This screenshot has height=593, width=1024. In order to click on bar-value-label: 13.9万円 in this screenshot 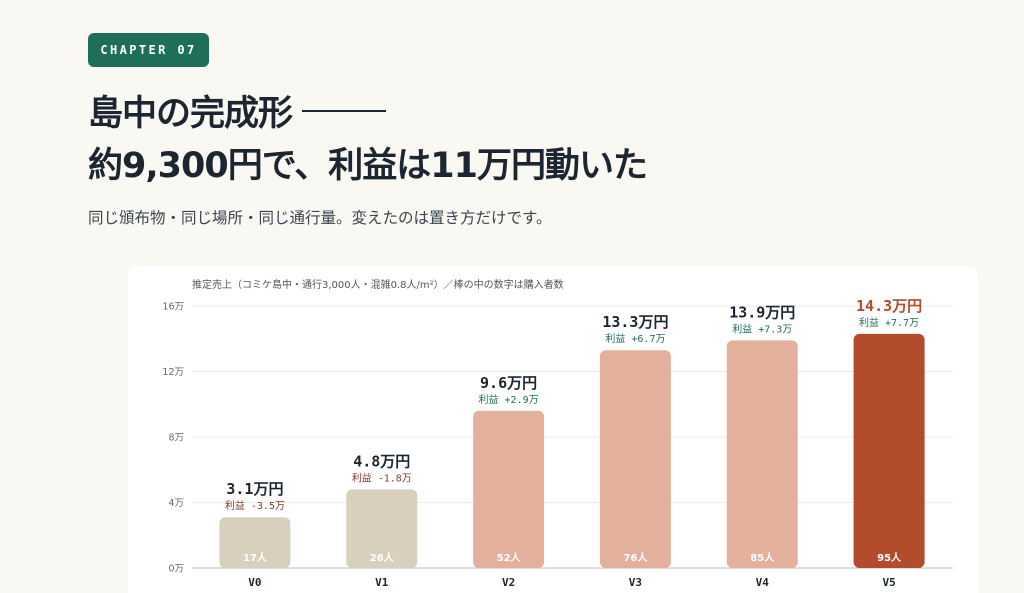, I will do `click(762, 312)`.